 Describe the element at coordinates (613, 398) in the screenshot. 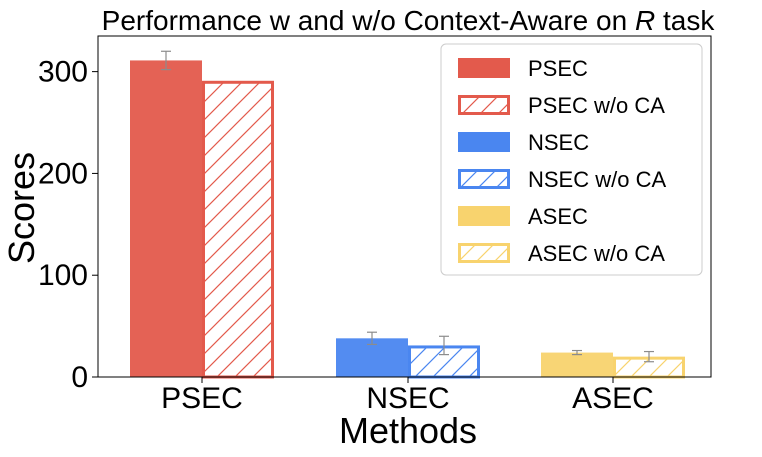

I see `x-tick-label: ASEC` at that location.